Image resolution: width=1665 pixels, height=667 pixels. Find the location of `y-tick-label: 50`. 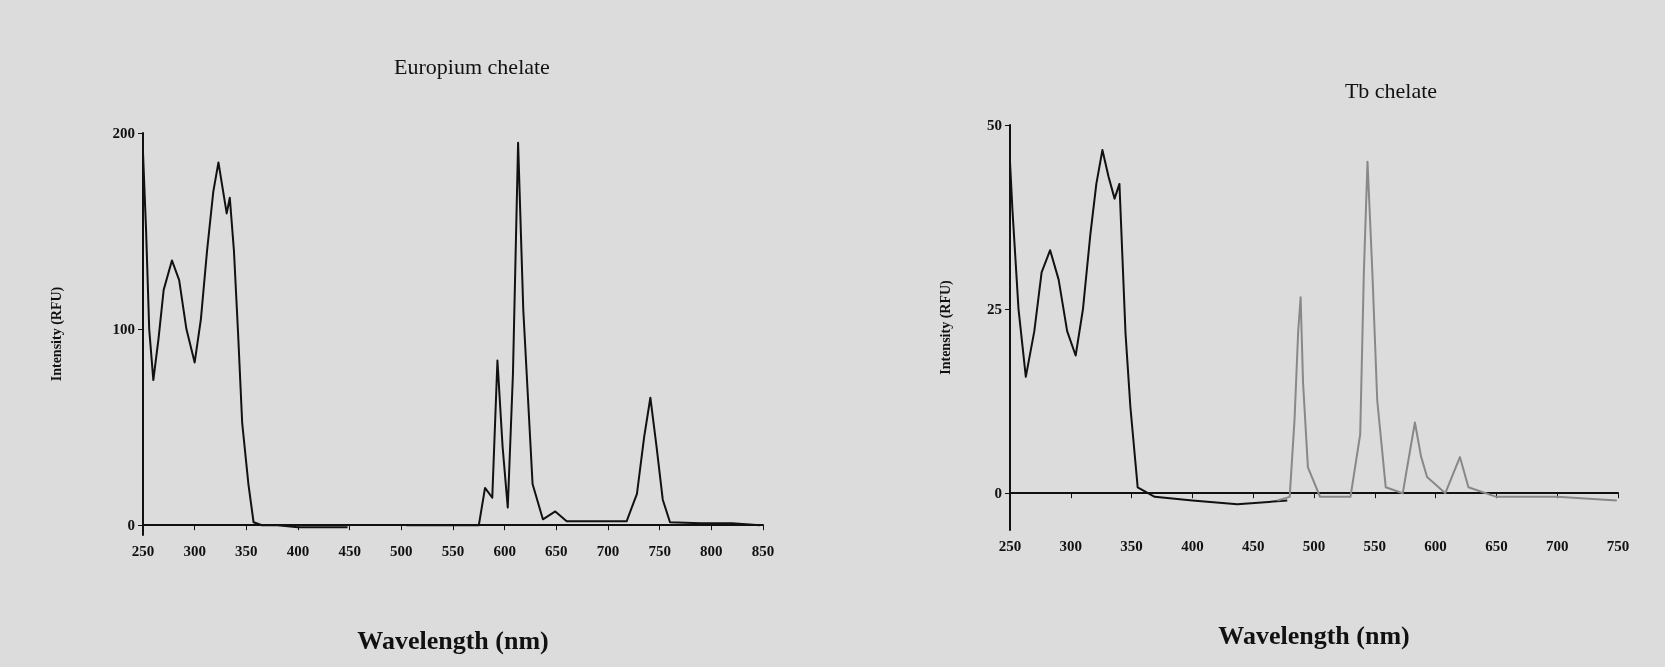

y-tick-label: 50 is located at coordinates (994, 125).